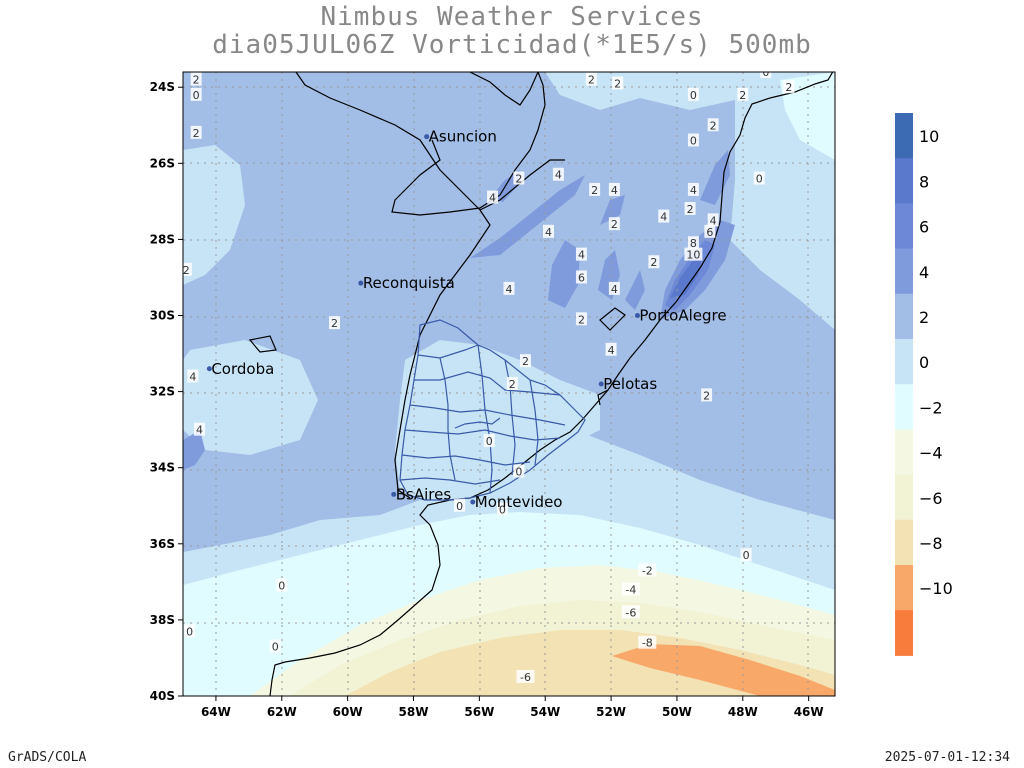 The image size is (1024, 768). What do you see at coordinates (512, 45) in the screenshot?
I see `chart-subtitle: dia05JUL06Z Vorticidad(*1E5/s) 500mb` at bounding box center [512, 45].